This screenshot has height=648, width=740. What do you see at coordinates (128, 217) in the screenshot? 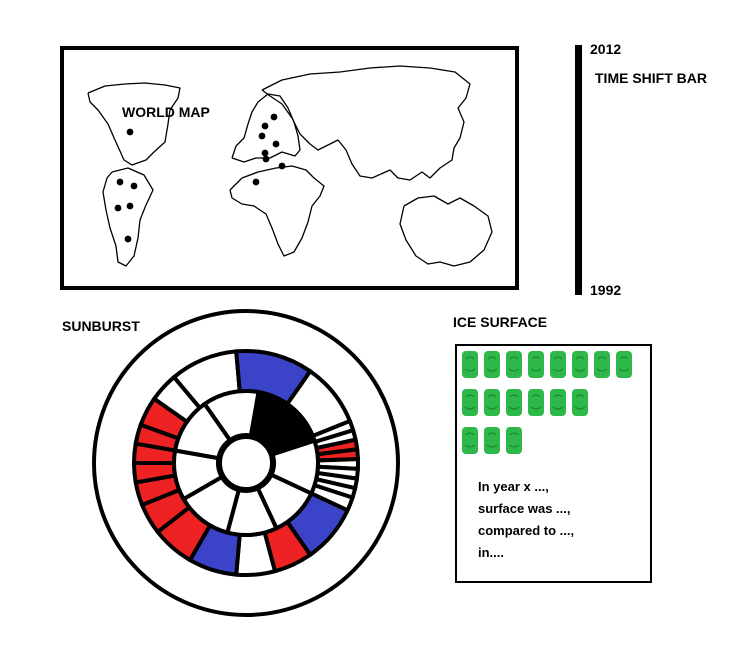
I see `south-america-outline` at bounding box center [128, 217].